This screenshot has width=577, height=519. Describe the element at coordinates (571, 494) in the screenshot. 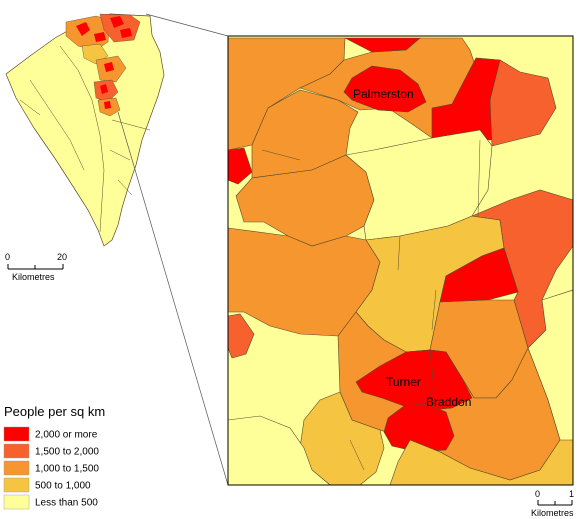

I see `inset-scale-end: 1` at that location.